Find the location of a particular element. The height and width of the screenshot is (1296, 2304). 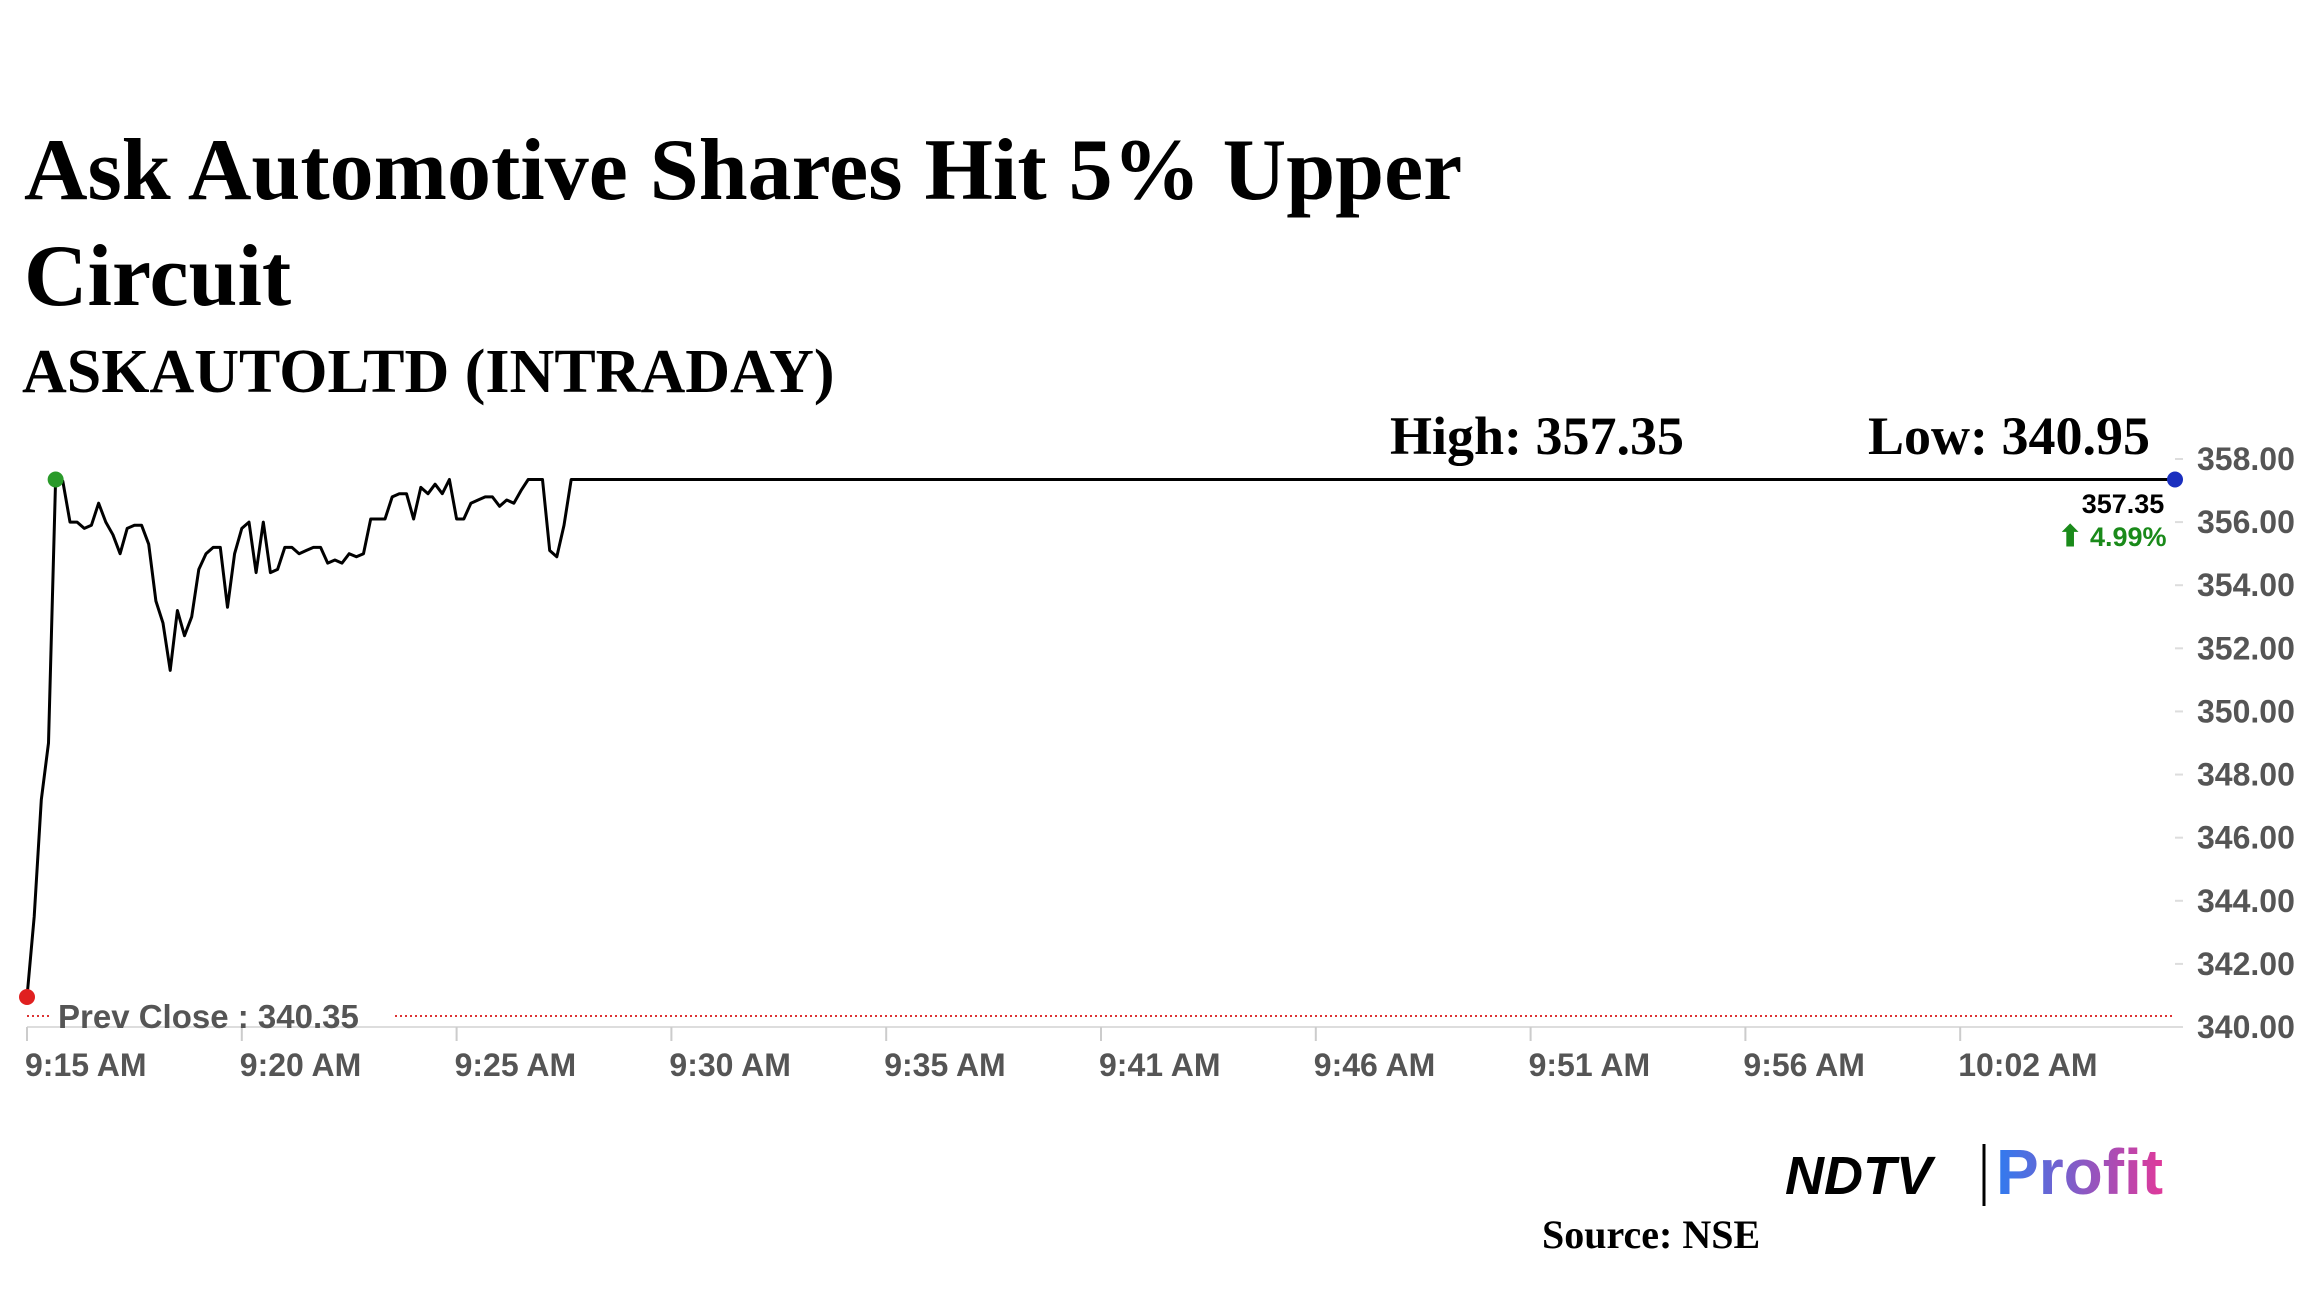

x-tick-label: 10:02 AM is located at coordinates (2027, 1065).